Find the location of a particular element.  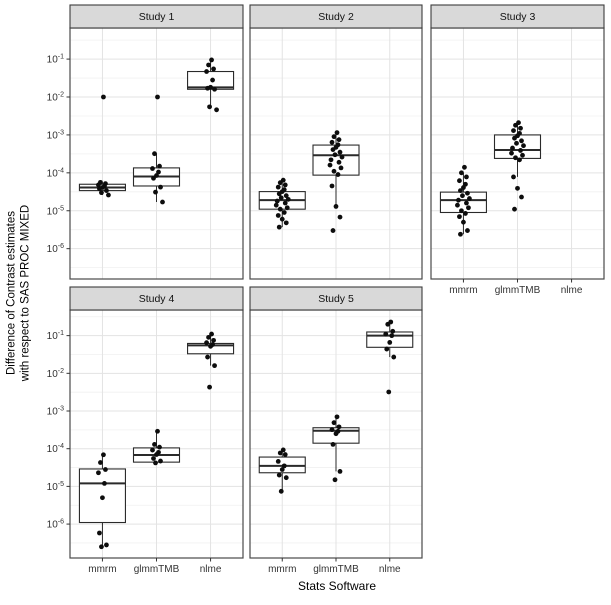

facet-study-5: Study 5 mmrm glmmTMB nlme is located at coordinates (336, 430).